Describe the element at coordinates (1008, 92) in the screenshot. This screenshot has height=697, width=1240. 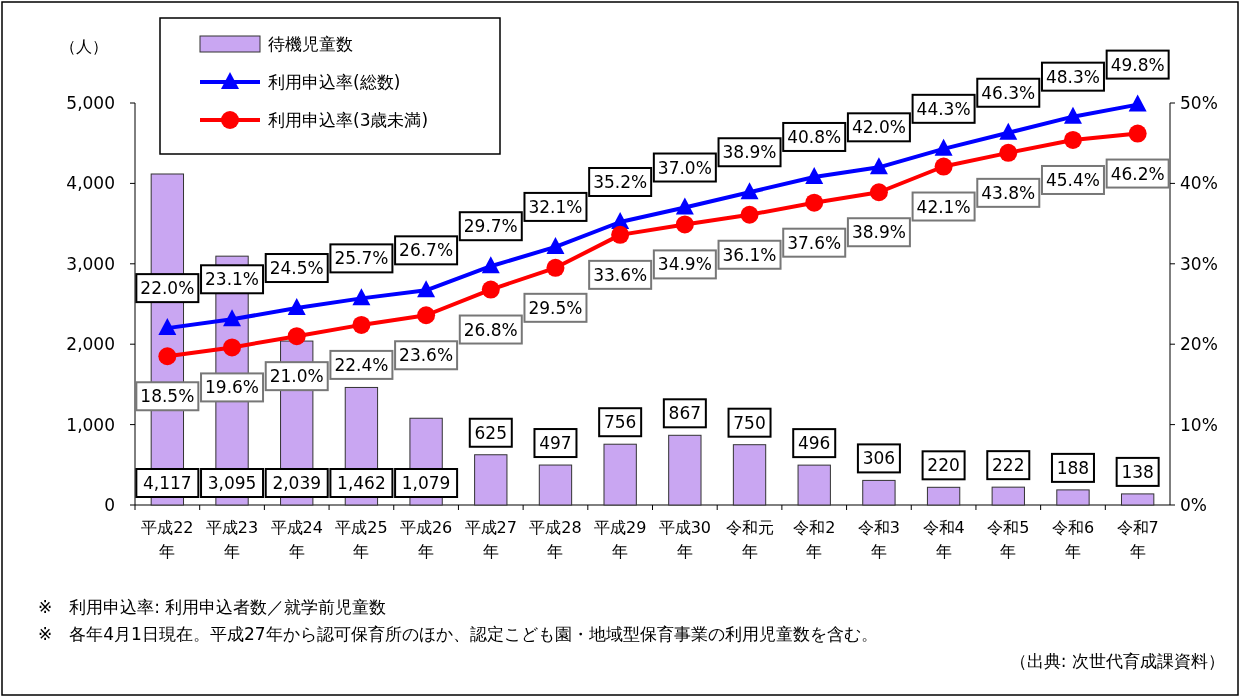
I see `data-label: 46.3%` at that location.